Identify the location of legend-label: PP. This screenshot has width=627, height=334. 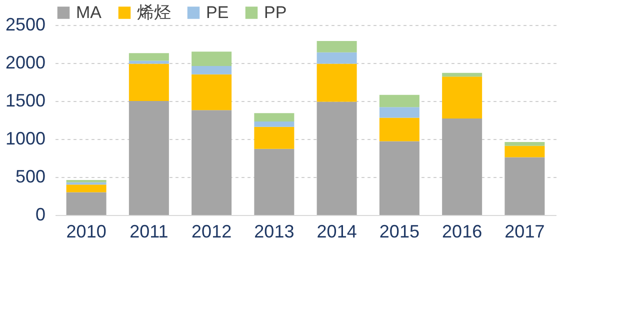
(275, 12).